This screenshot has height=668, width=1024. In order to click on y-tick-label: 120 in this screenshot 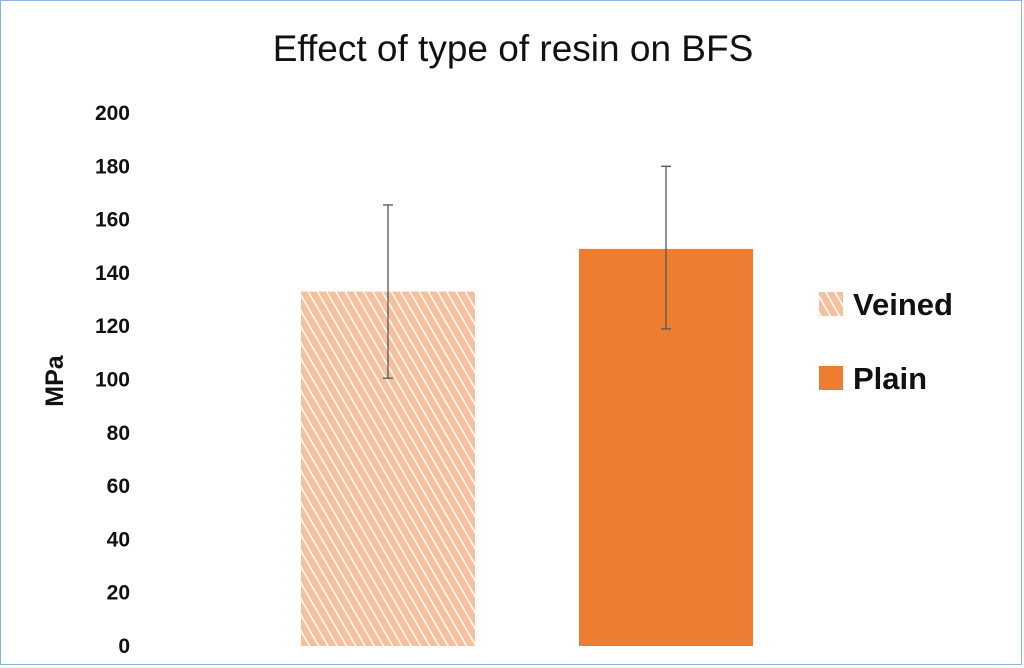, I will do `click(112, 326)`.